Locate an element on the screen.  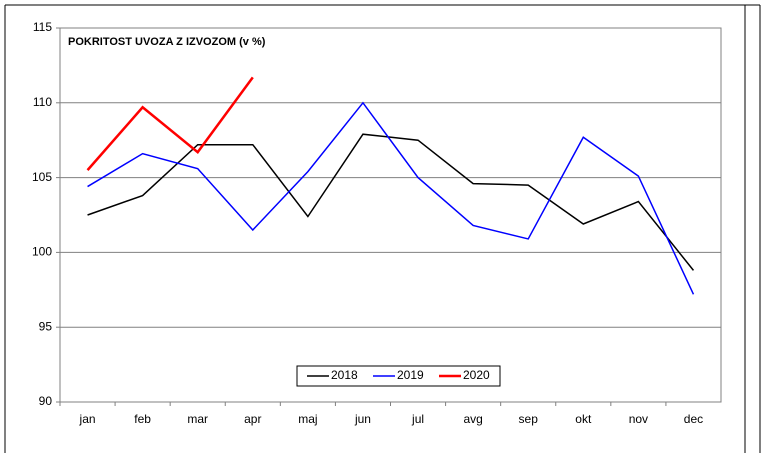
x-tick-label: nov is located at coordinates (638, 419).